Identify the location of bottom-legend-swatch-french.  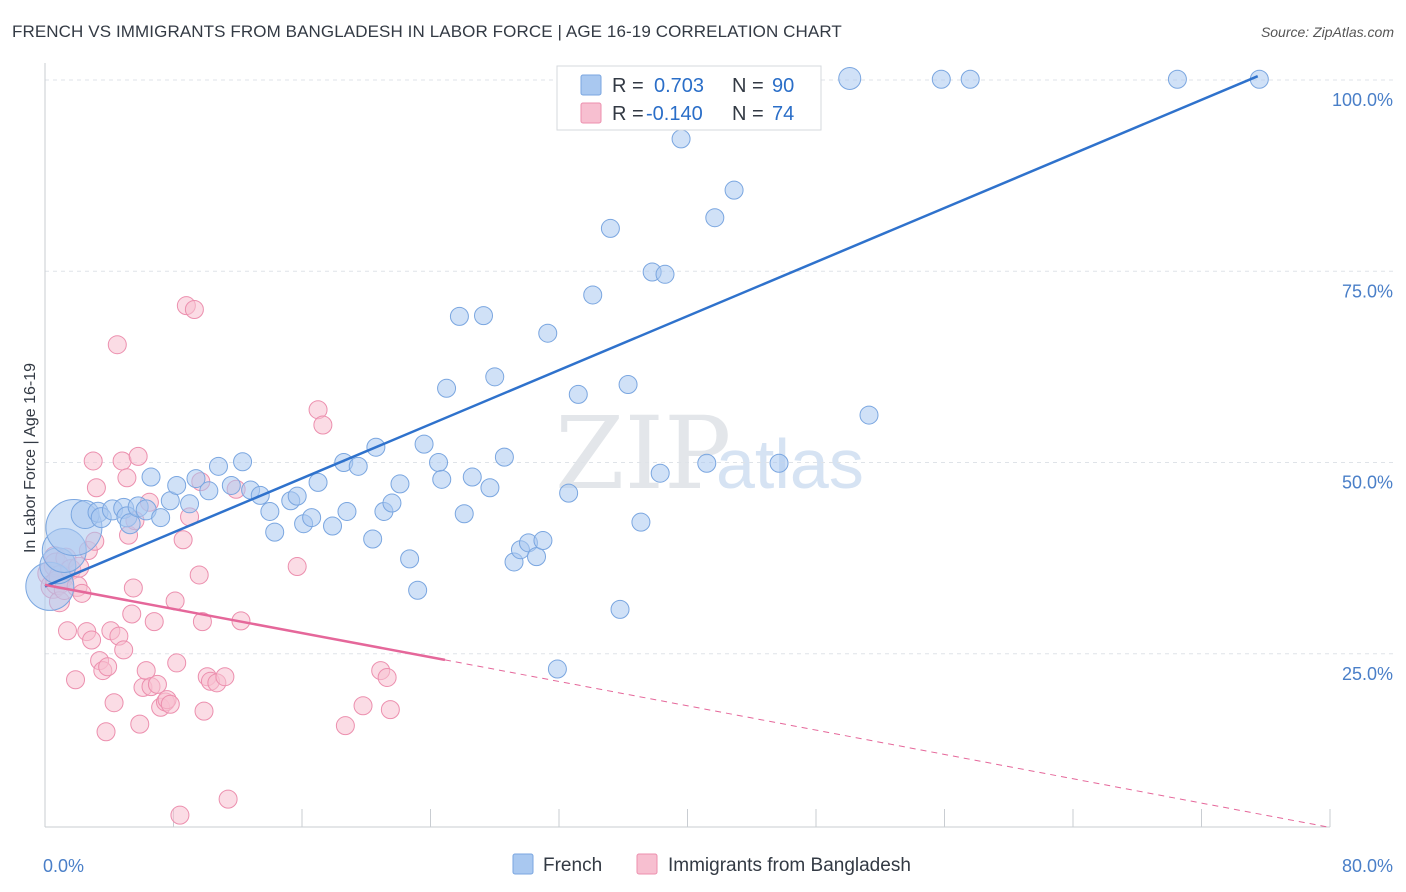
(523, 864).